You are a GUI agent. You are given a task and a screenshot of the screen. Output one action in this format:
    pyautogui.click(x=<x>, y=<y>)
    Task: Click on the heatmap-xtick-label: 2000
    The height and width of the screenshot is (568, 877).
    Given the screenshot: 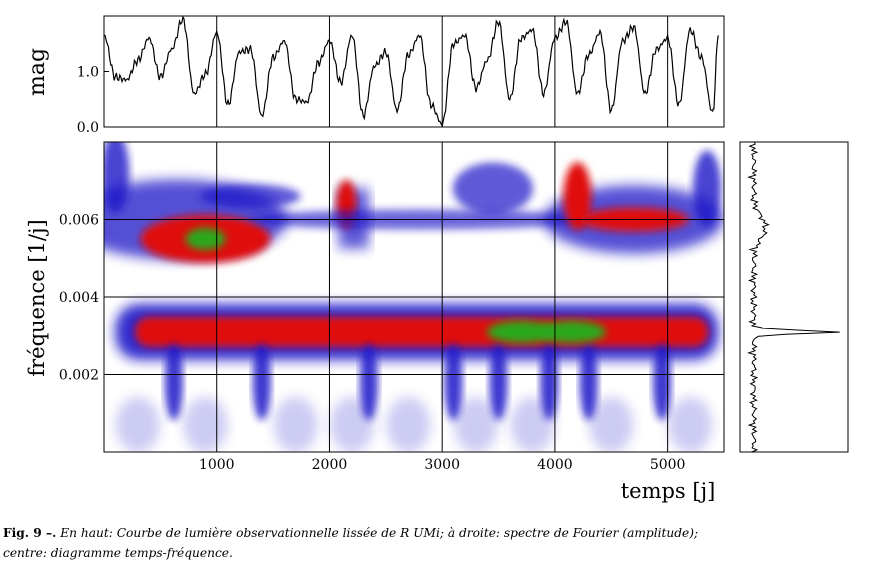 What is the action you would take?
    pyautogui.click(x=330, y=465)
    